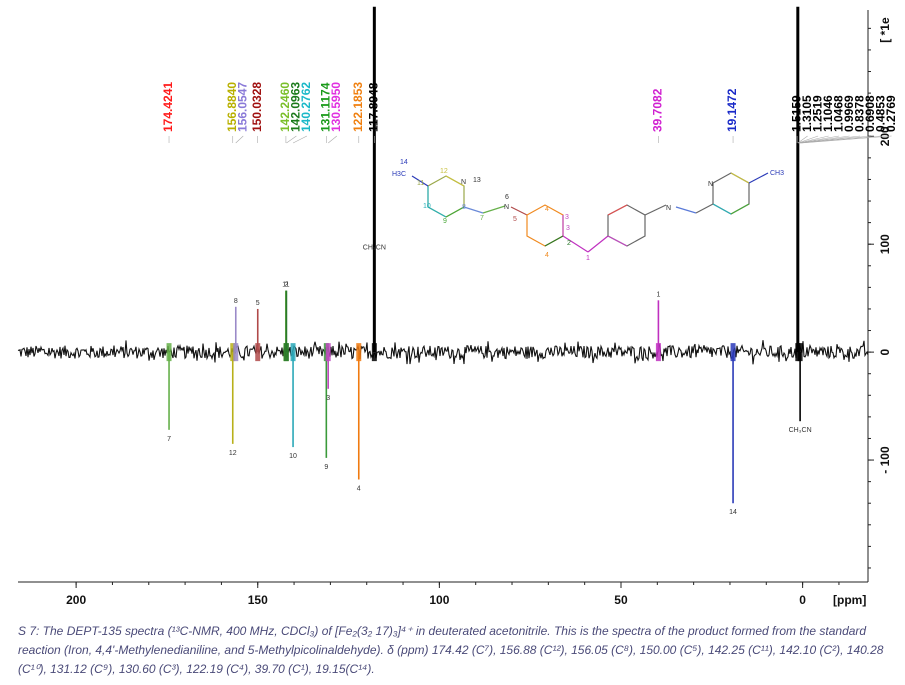 This screenshot has height=685, width=905. What do you see at coordinates (464, 207) in the screenshot?
I see `atom-label: 8` at bounding box center [464, 207].